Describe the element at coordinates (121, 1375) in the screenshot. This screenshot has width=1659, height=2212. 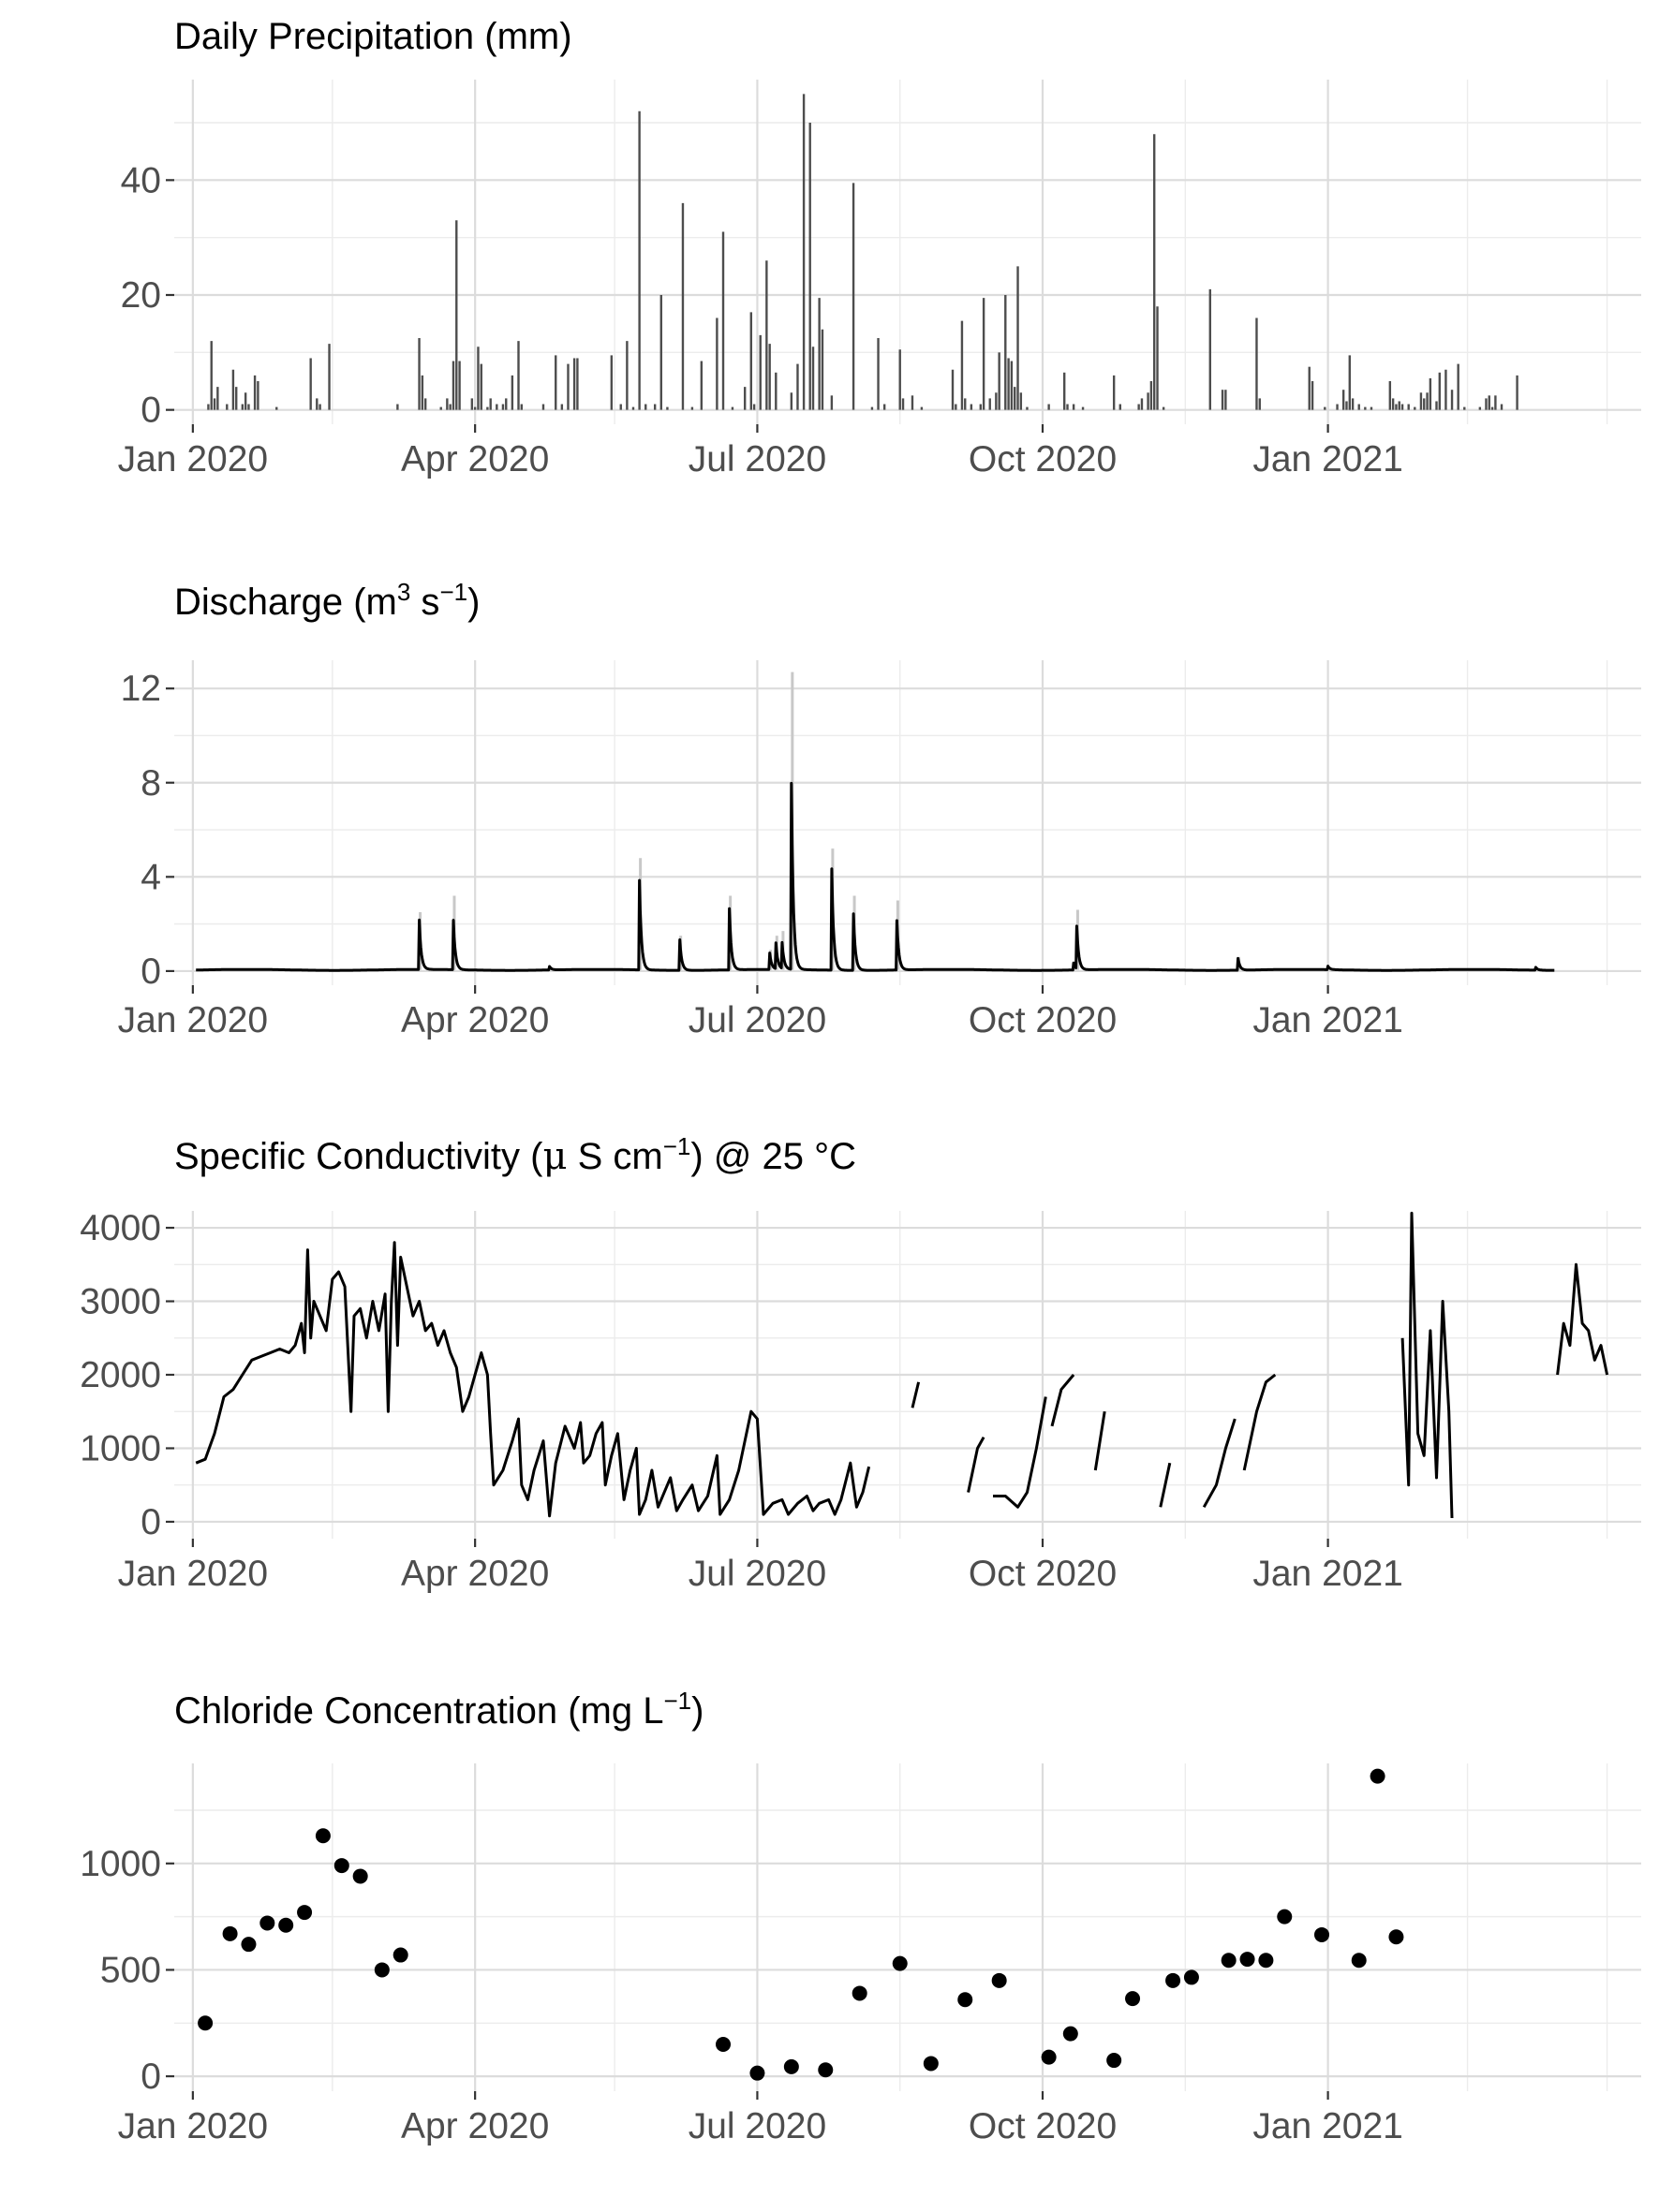
I see `y-tick-label: 2000` at that location.